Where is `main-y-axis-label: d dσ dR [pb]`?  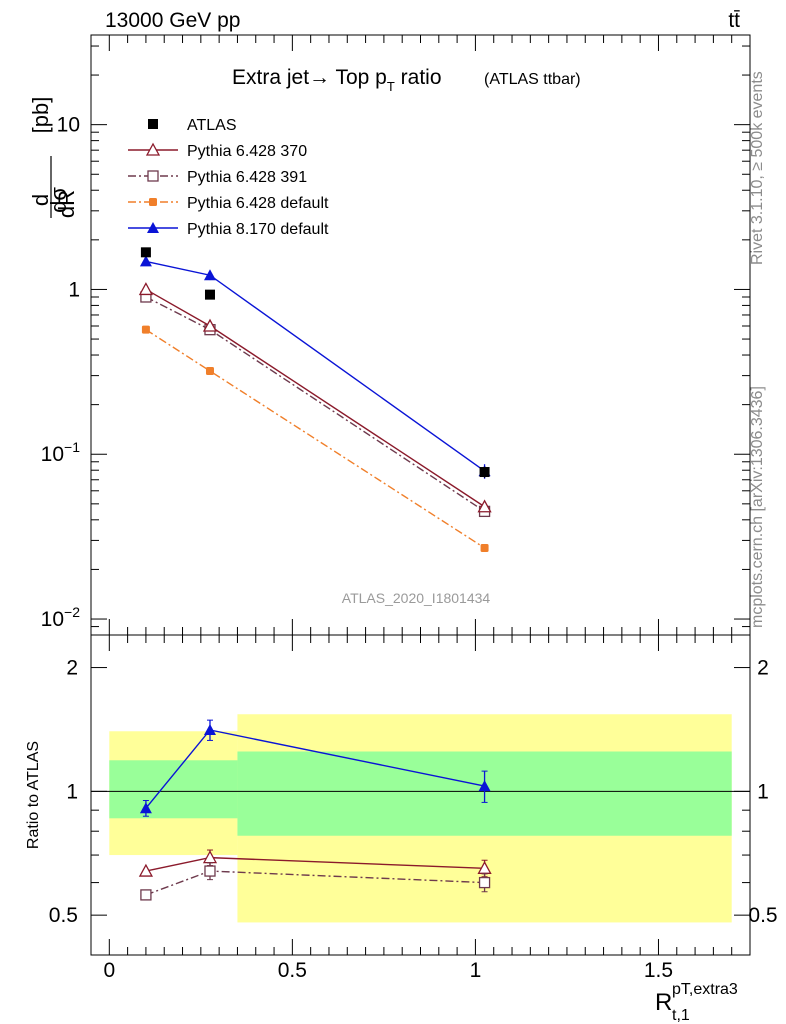 main-y-axis-label: d dσ dR [pb] is located at coordinates (53, 157).